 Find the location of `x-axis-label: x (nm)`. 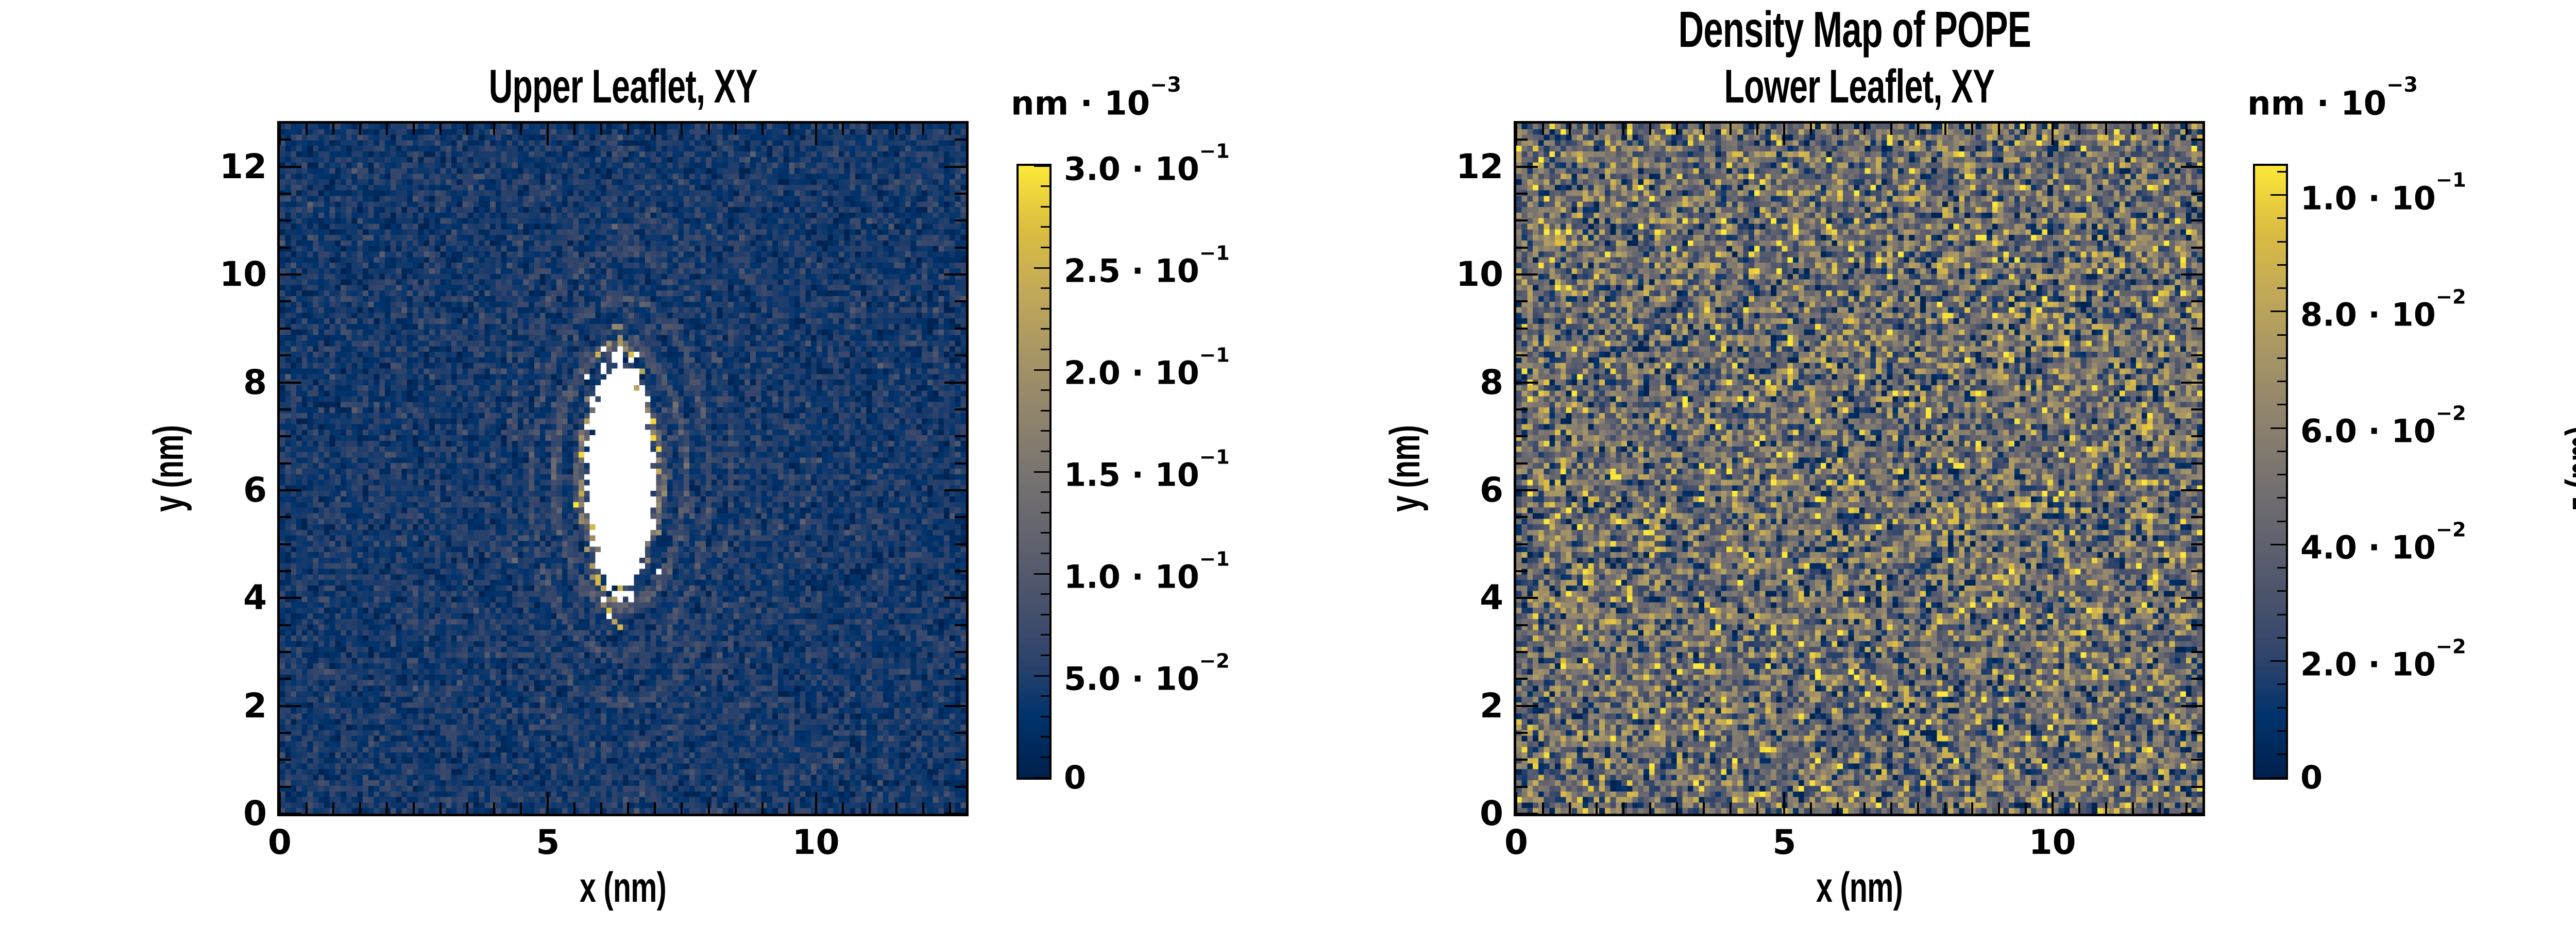

x-axis-label: x (nm) is located at coordinates (1859, 888).